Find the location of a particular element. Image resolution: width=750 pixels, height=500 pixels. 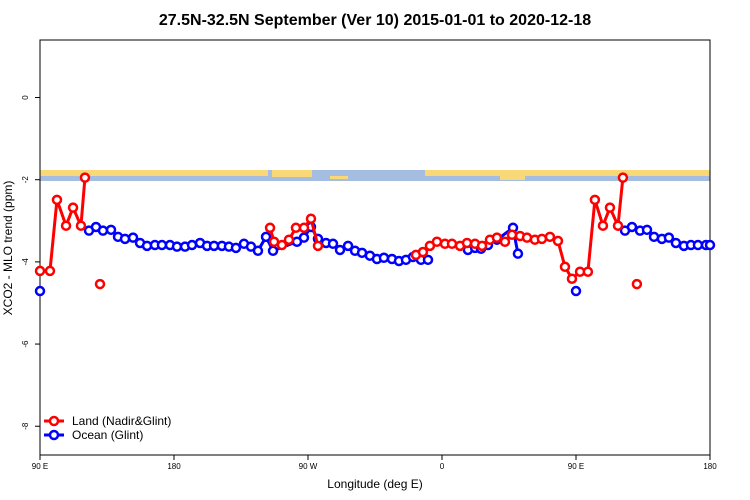

x-tick-label: 90 W is located at coordinates (308, 466).